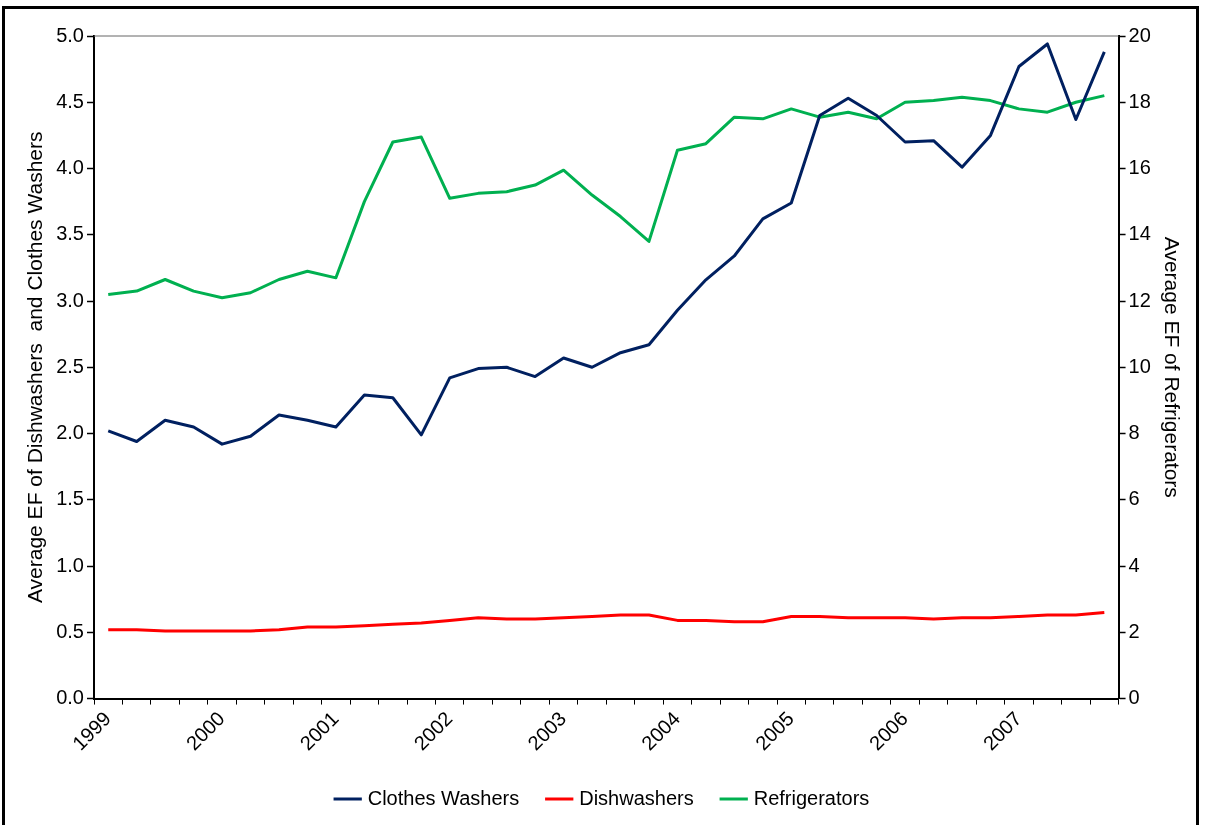  Describe the element at coordinates (811, 797) in the screenshot. I see `legend-label: Refrigerators` at that location.